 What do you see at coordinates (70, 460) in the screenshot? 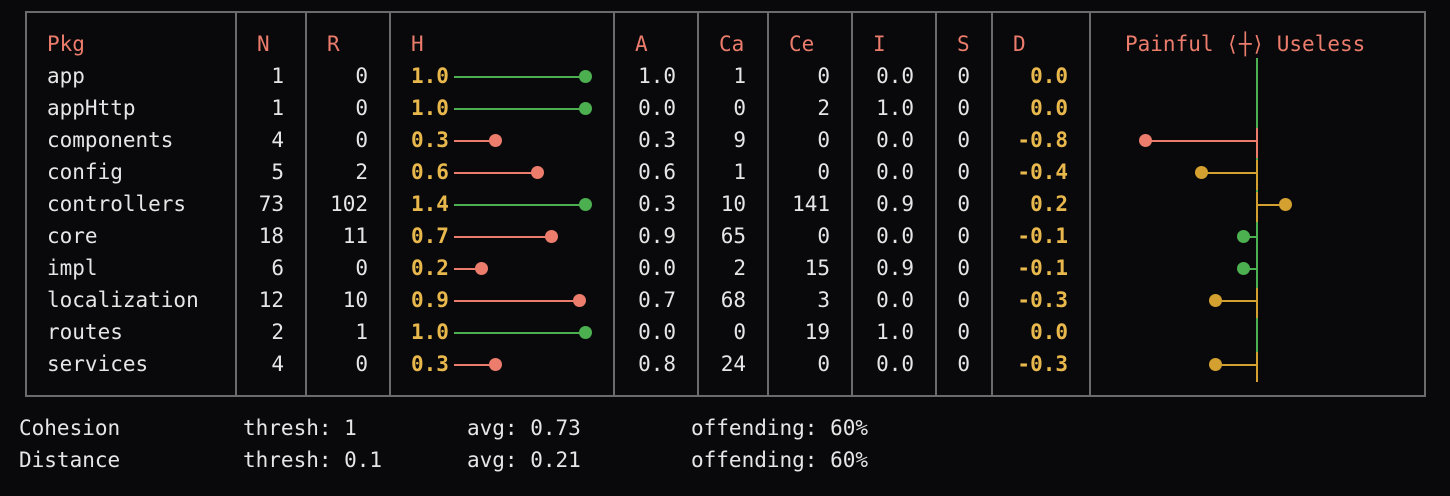
I see `summary-label: Distance` at bounding box center [70, 460].